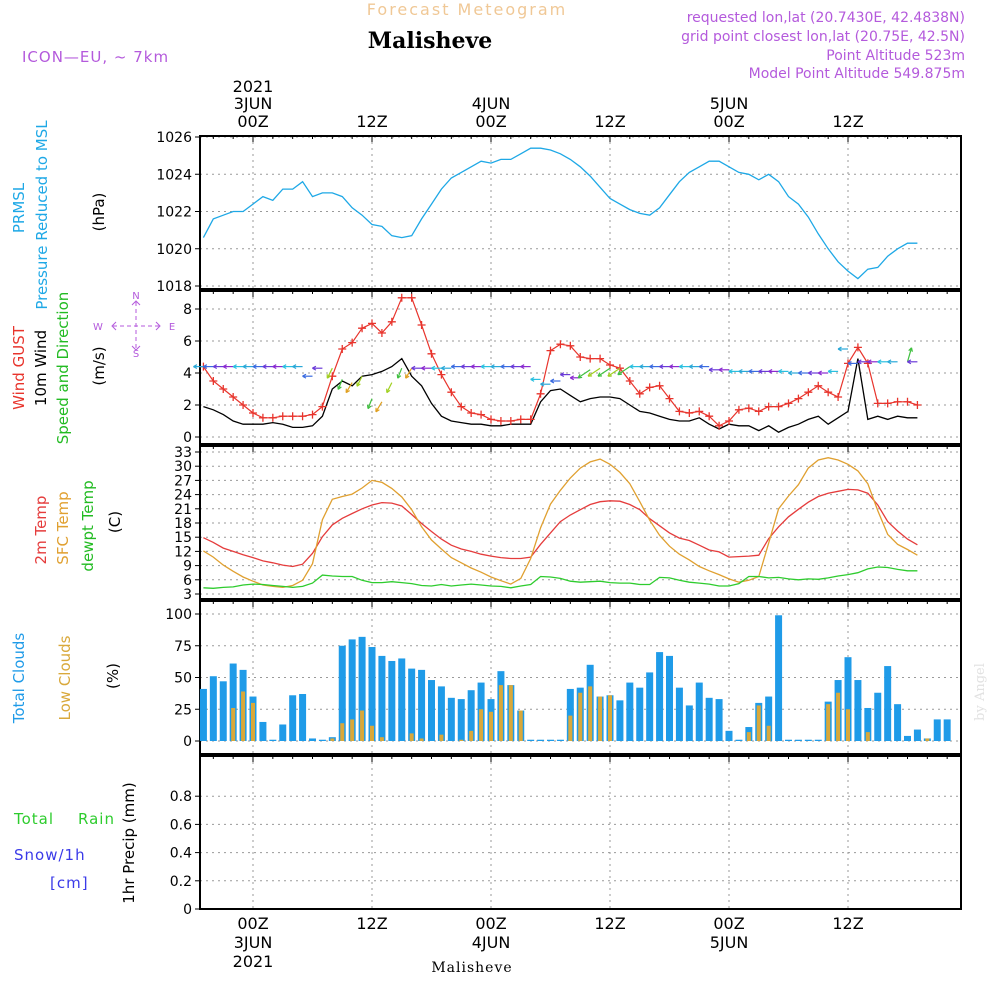 This screenshot has height=1000, width=1000. Describe the element at coordinates (183, 552) in the screenshot. I see `temperature-ytick-label: 12` at that location.